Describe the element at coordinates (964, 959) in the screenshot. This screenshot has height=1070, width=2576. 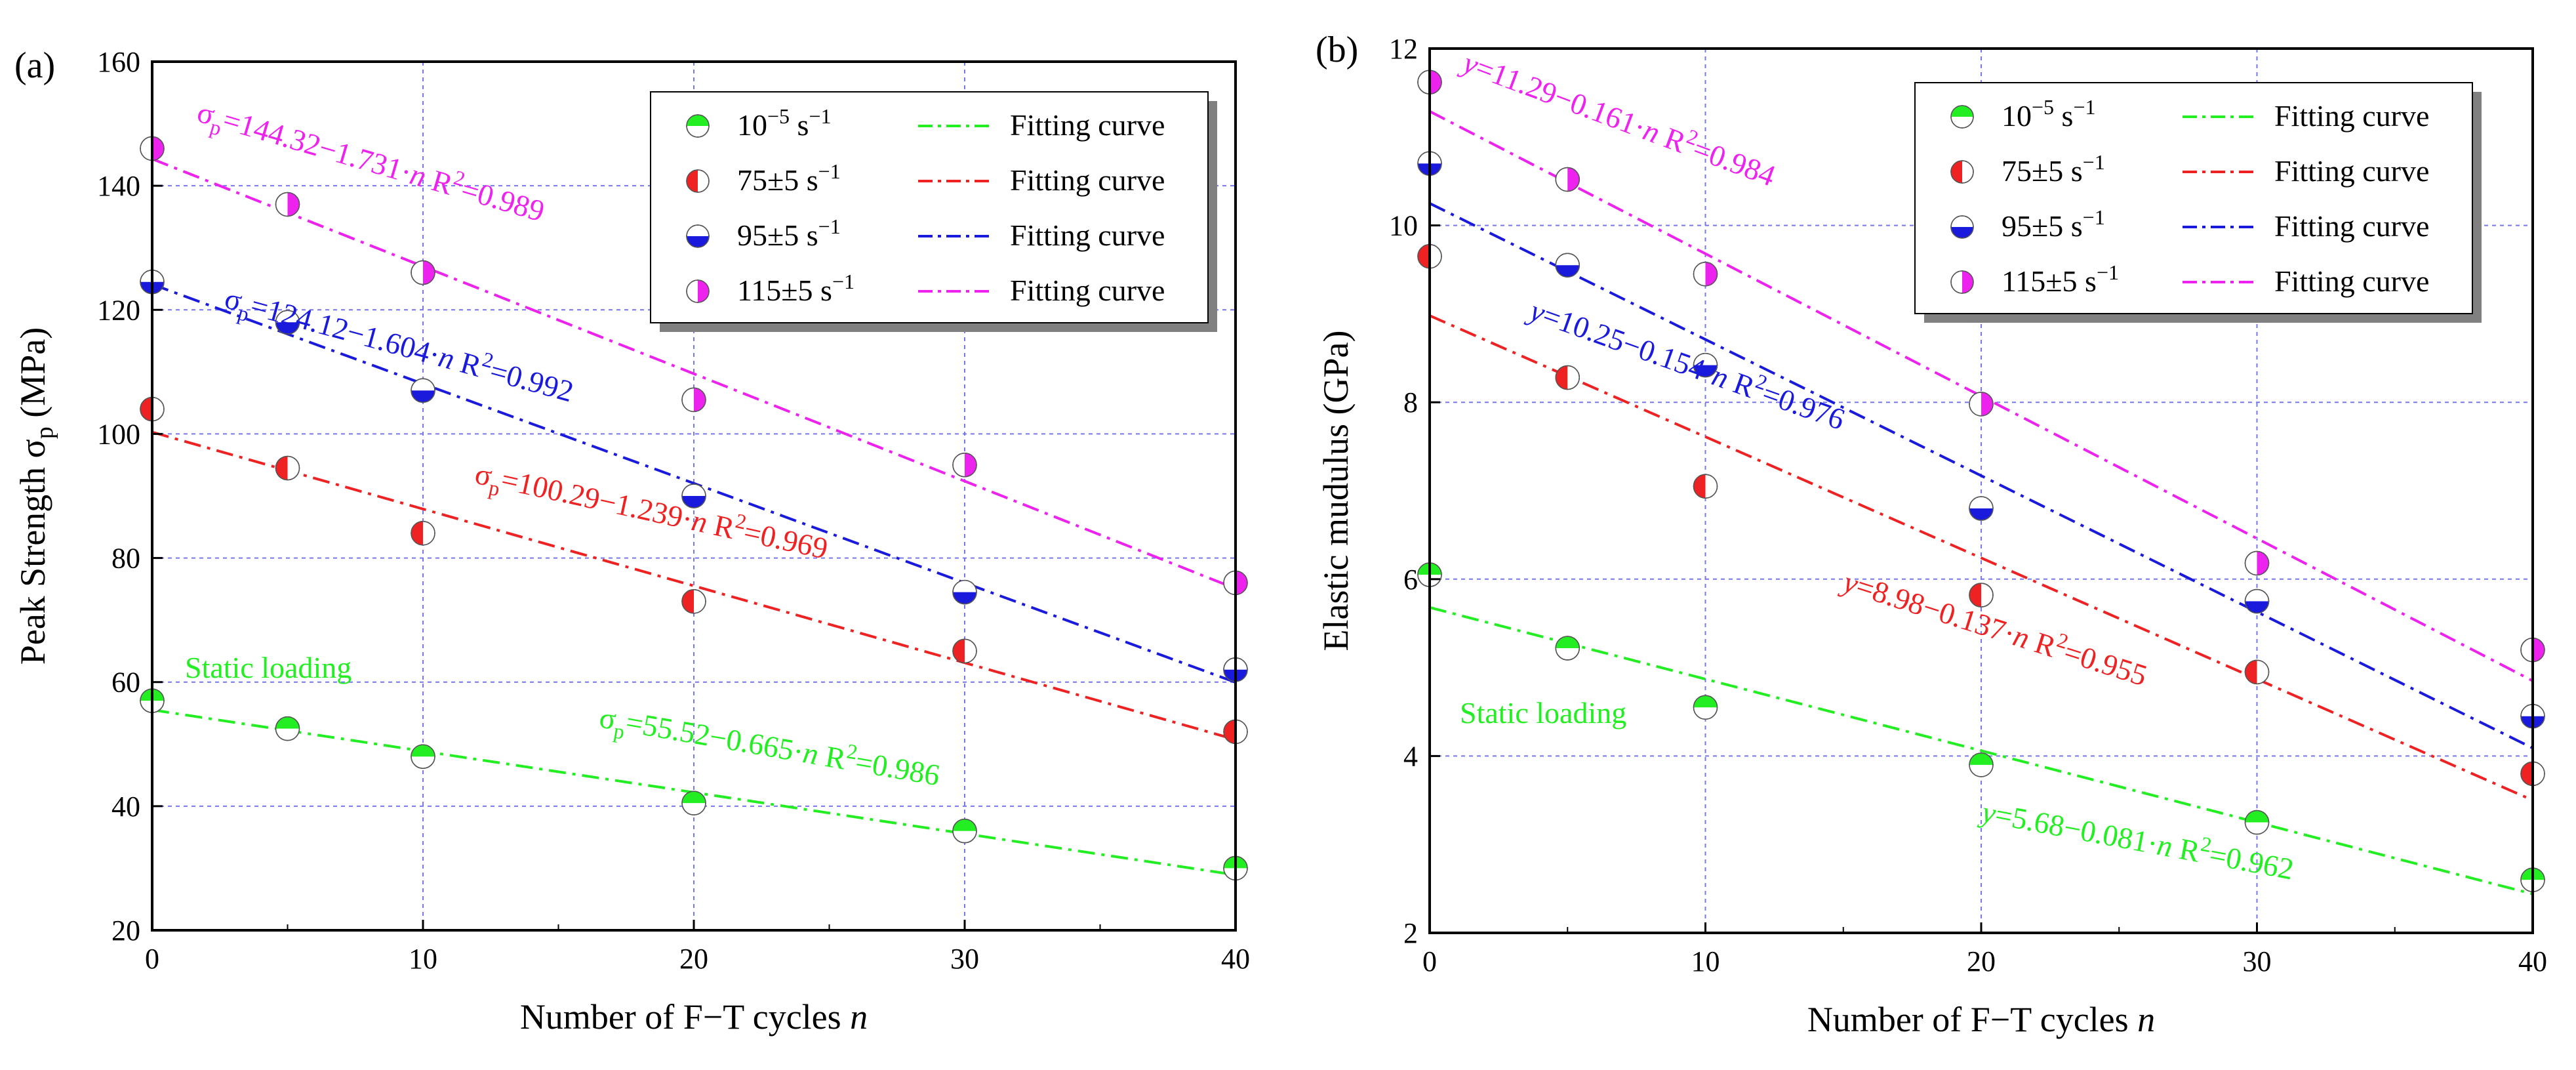
I see `x-tick-label: 30` at that location.